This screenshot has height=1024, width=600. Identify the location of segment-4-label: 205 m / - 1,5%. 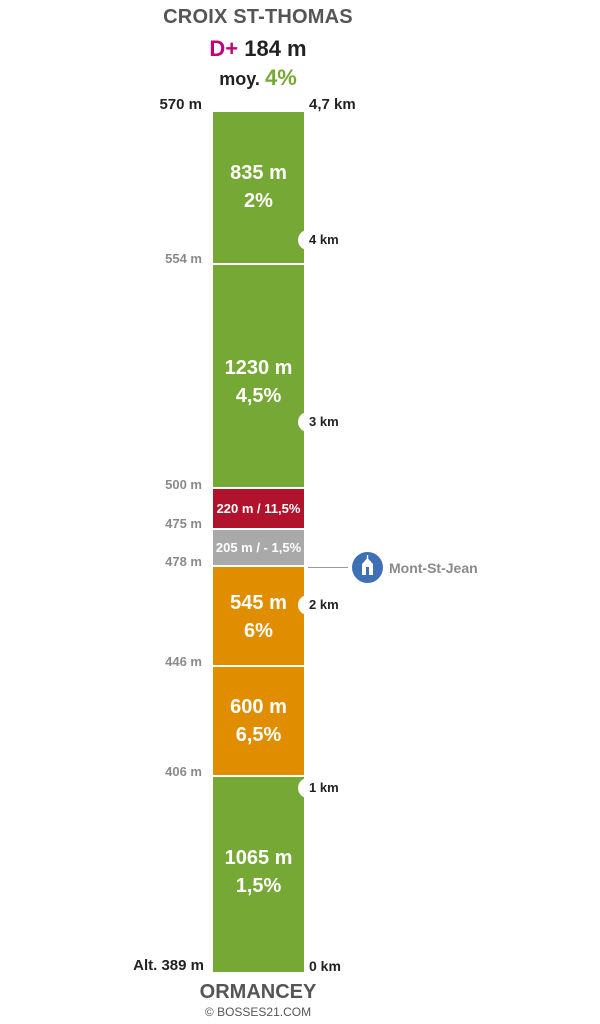
(258, 547).